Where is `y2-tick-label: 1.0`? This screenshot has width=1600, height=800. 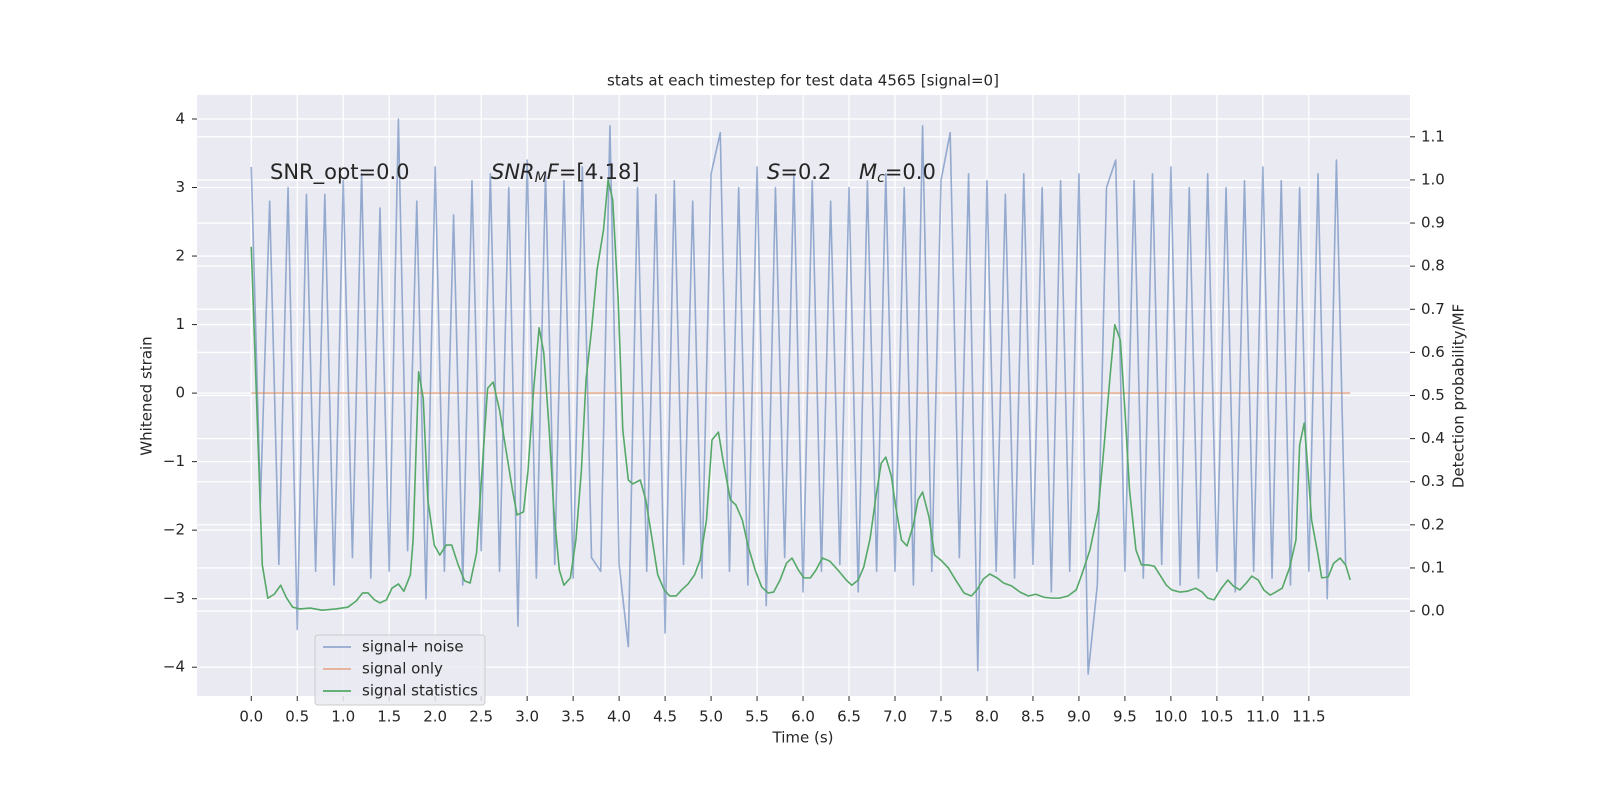
y2-tick-label: 1.0 is located at coordinates (1433, 179).